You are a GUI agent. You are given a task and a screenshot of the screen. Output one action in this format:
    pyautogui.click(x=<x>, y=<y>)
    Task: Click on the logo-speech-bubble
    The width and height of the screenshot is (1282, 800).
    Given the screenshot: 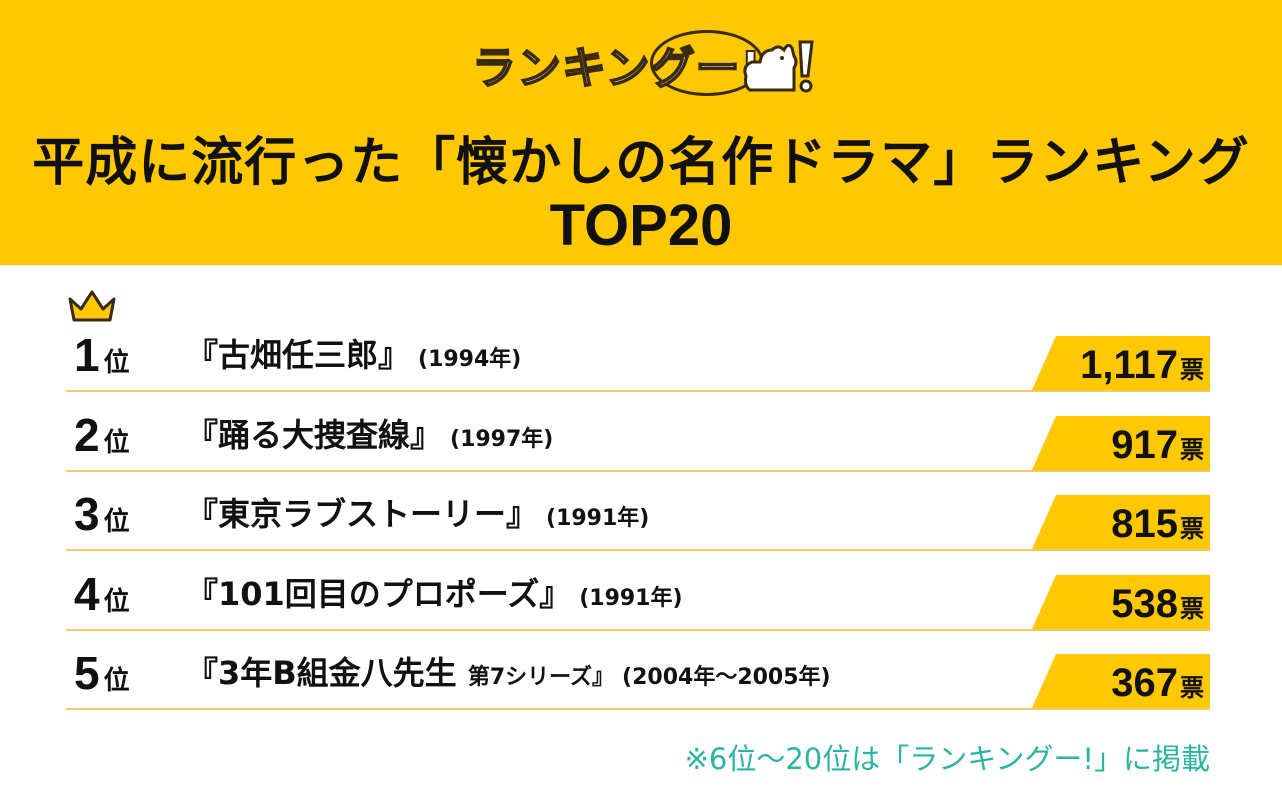 What is the action you would take?
    pyautogui.click(x=707, y=63)
    